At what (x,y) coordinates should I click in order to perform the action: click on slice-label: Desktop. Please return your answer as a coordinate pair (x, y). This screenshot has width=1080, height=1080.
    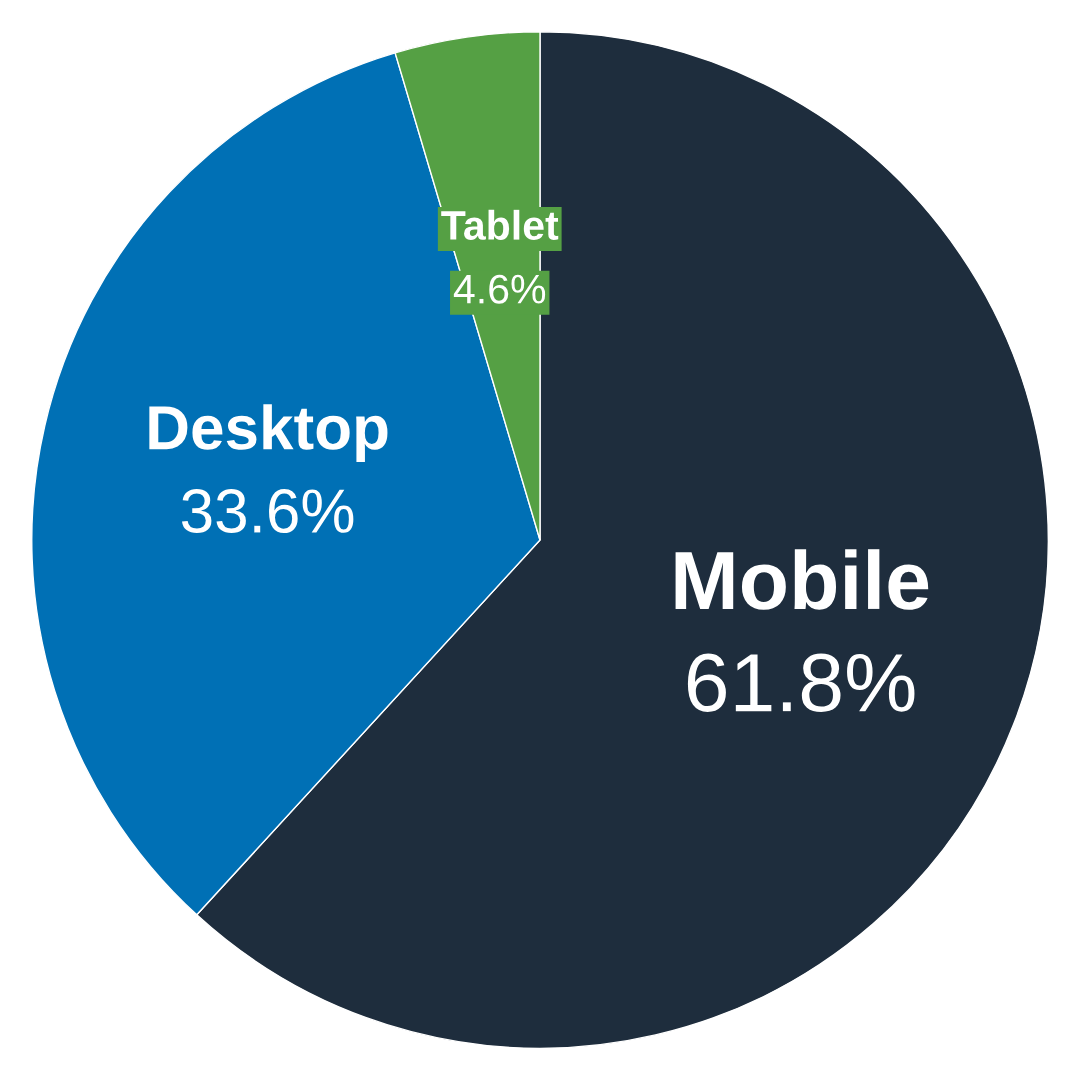
    Looking at the image, I should click on (268, 433).